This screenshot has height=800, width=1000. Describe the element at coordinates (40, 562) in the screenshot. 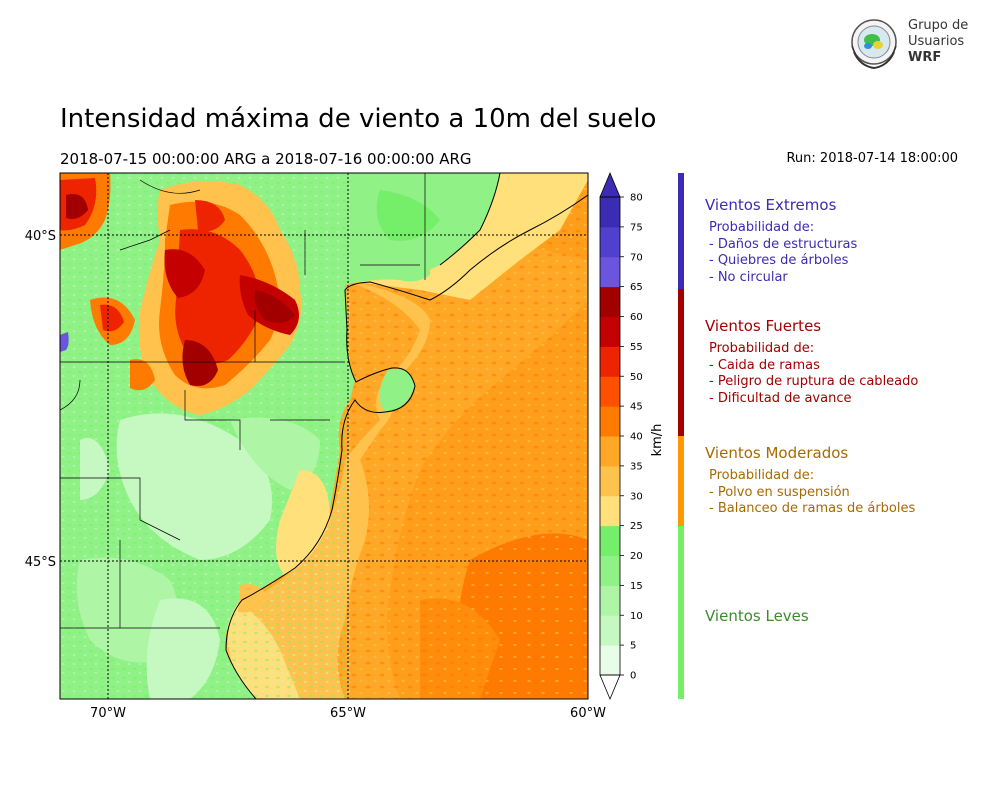

I see `lat-label-45s: 45°S` at that location.